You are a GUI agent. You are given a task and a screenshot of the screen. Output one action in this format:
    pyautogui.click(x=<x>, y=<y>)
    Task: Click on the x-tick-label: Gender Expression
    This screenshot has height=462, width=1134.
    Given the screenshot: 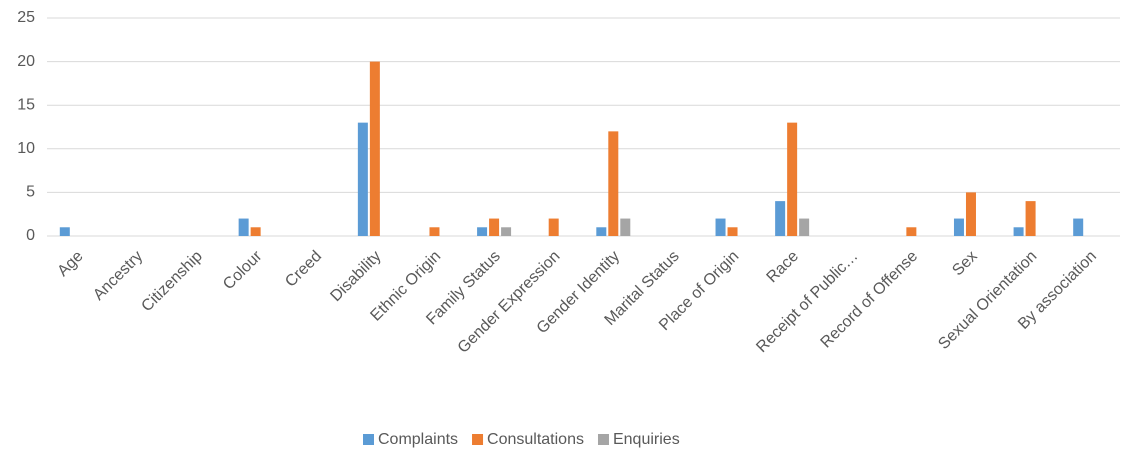 What is the action you would take?
    pyautogui.click(x=509, y=302)
    